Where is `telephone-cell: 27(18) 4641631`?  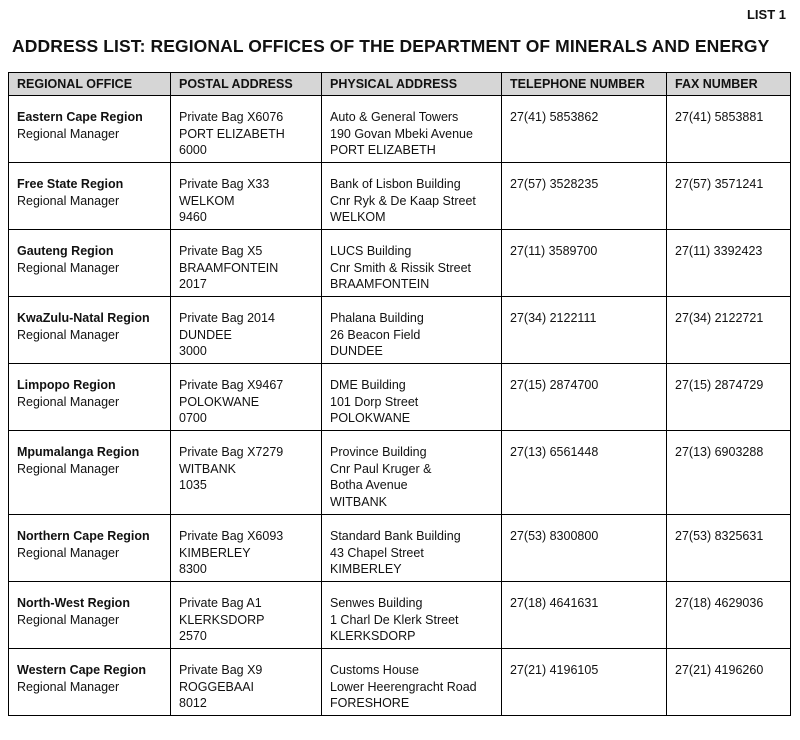
telephone-cell: 27(18) 4641631 is located at coordinates (584, 615).